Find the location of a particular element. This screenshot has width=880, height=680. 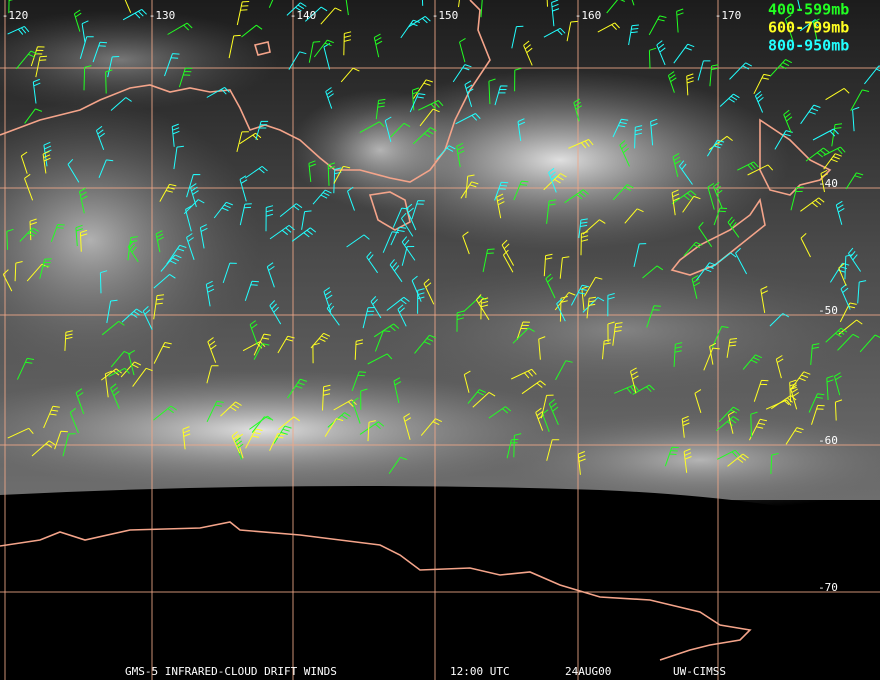

latitude-label: -60 is located at coordinates (828, 440).